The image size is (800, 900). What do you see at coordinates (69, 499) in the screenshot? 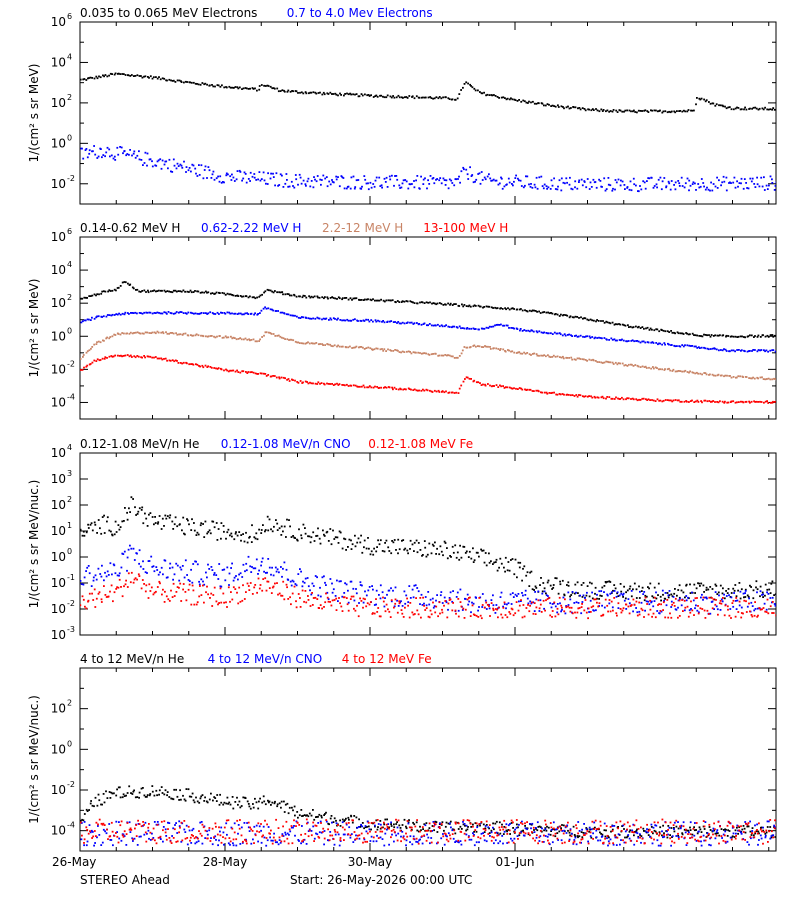
I see `y-tick-exponent: 2` at bounding box center [69, 499].